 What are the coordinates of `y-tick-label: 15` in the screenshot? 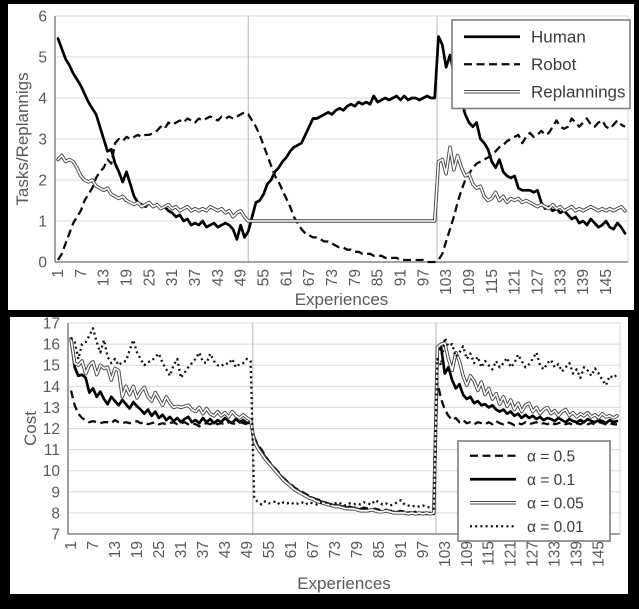 It's located at (51, 366).